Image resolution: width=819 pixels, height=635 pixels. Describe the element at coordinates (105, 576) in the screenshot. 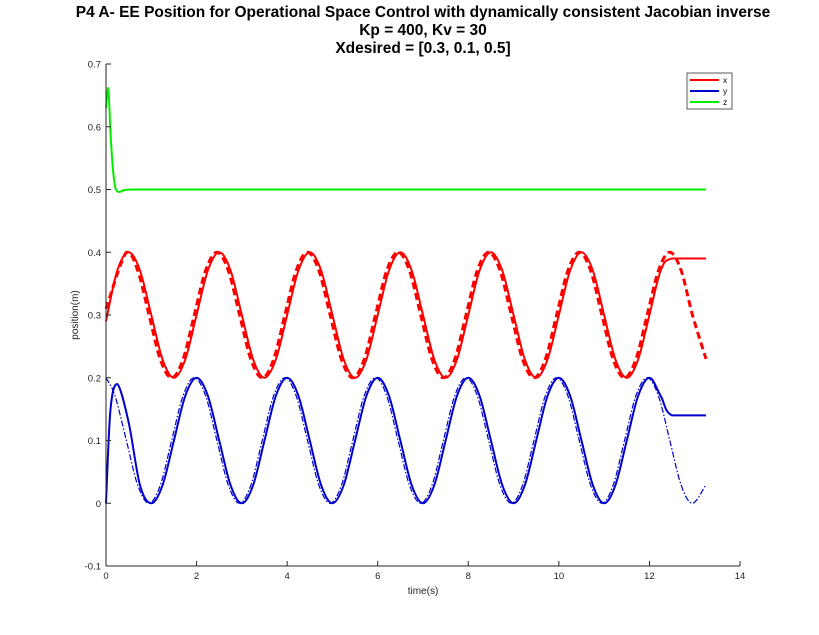

I see `x-tick-label: 0` at that location.